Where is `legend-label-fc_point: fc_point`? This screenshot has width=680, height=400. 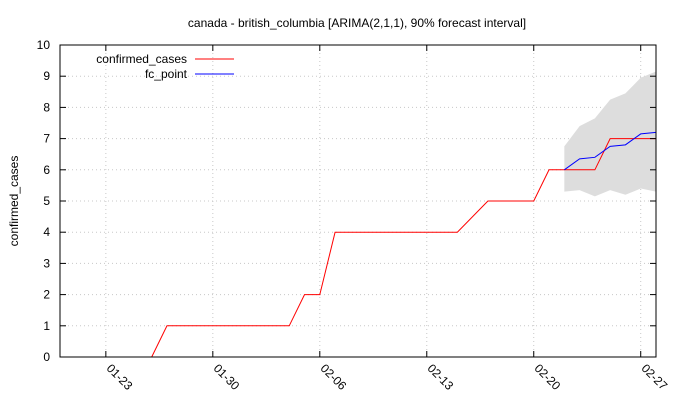 legend-label-fc_point: fc_point is located at coordinates (166, 74).